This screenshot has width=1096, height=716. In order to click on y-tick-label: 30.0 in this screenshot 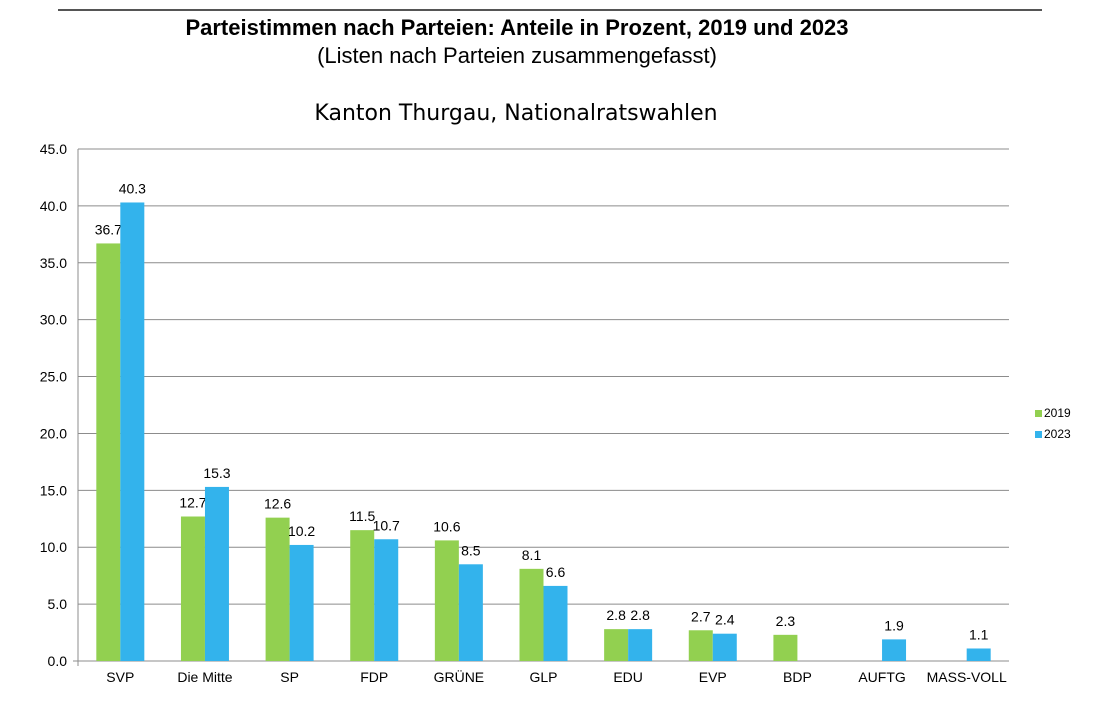, I will do `click(53, 320)`.